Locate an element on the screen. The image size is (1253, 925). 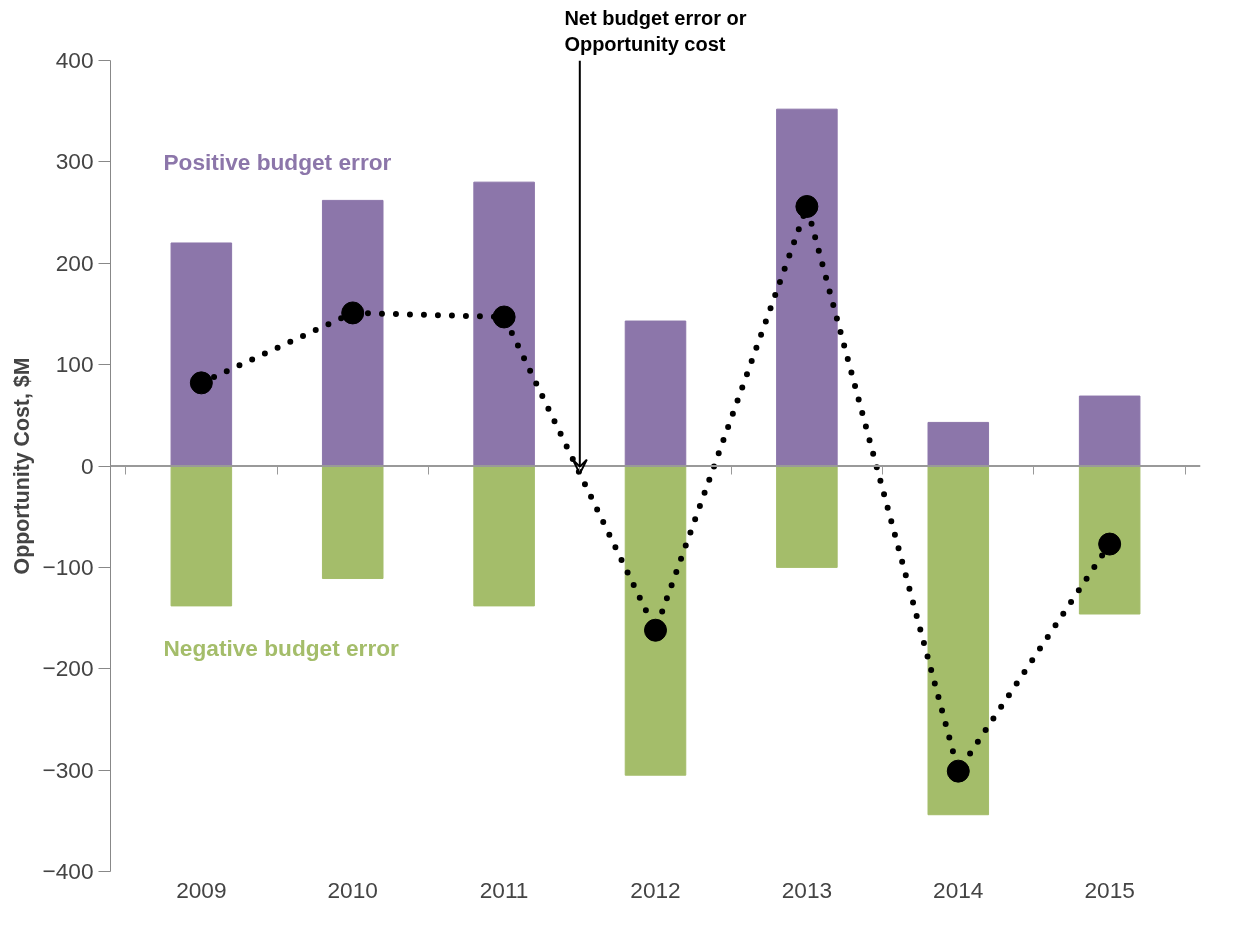
y-tick-label: 400 is located at coordinates (74, 60).